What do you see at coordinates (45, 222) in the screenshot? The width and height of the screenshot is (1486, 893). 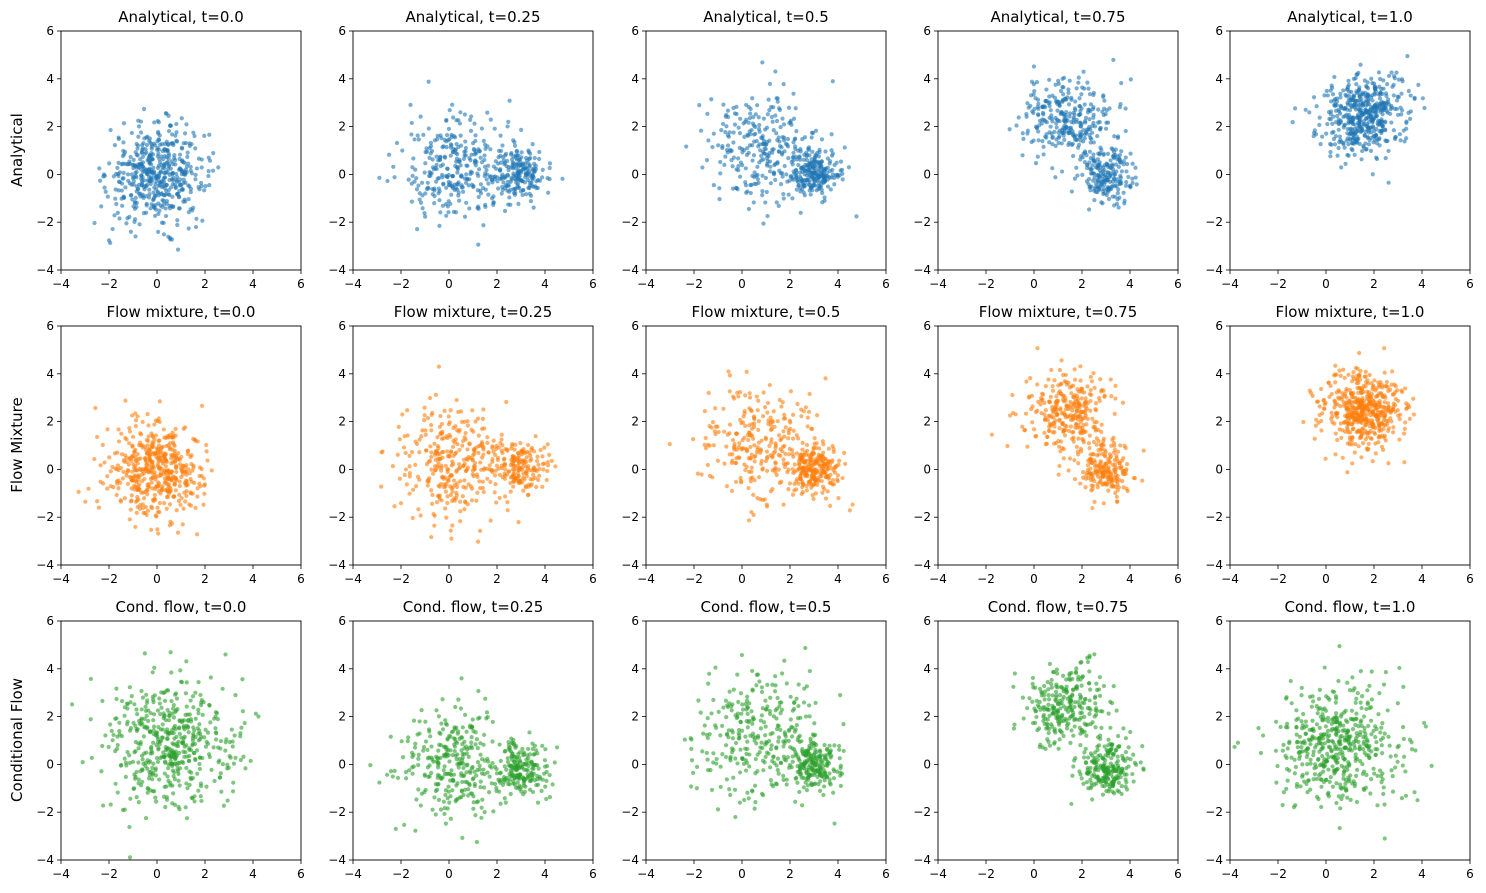 I see `y-tick-label: −2` at bounding box center [45, 222].